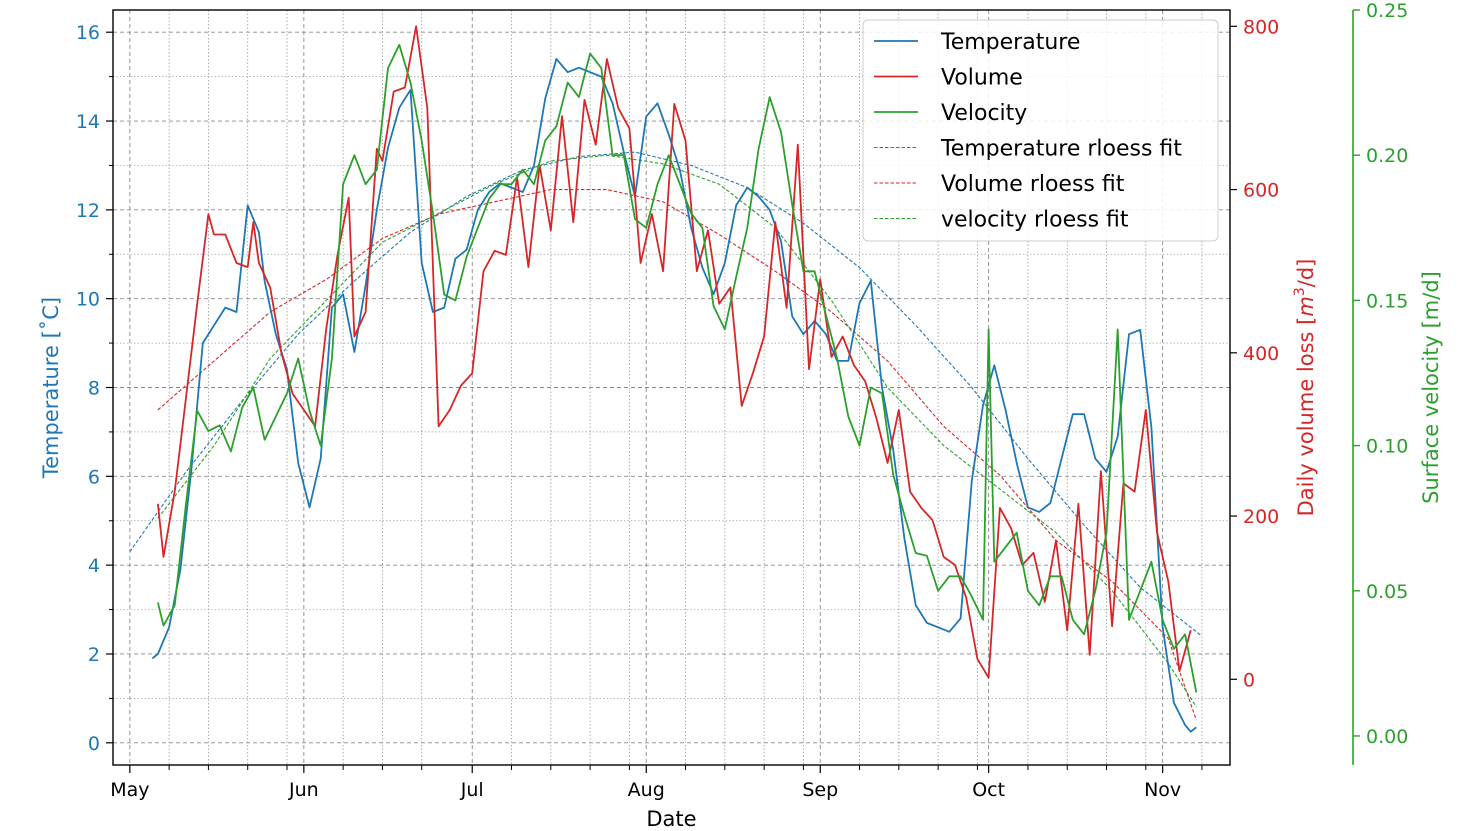 The height and width of the screenshot is (831, 1463). What do you see at coordinates (1010, 42) in the screenshot?
I see `legend-label: Temperature` at bounding box center [1010, 42].